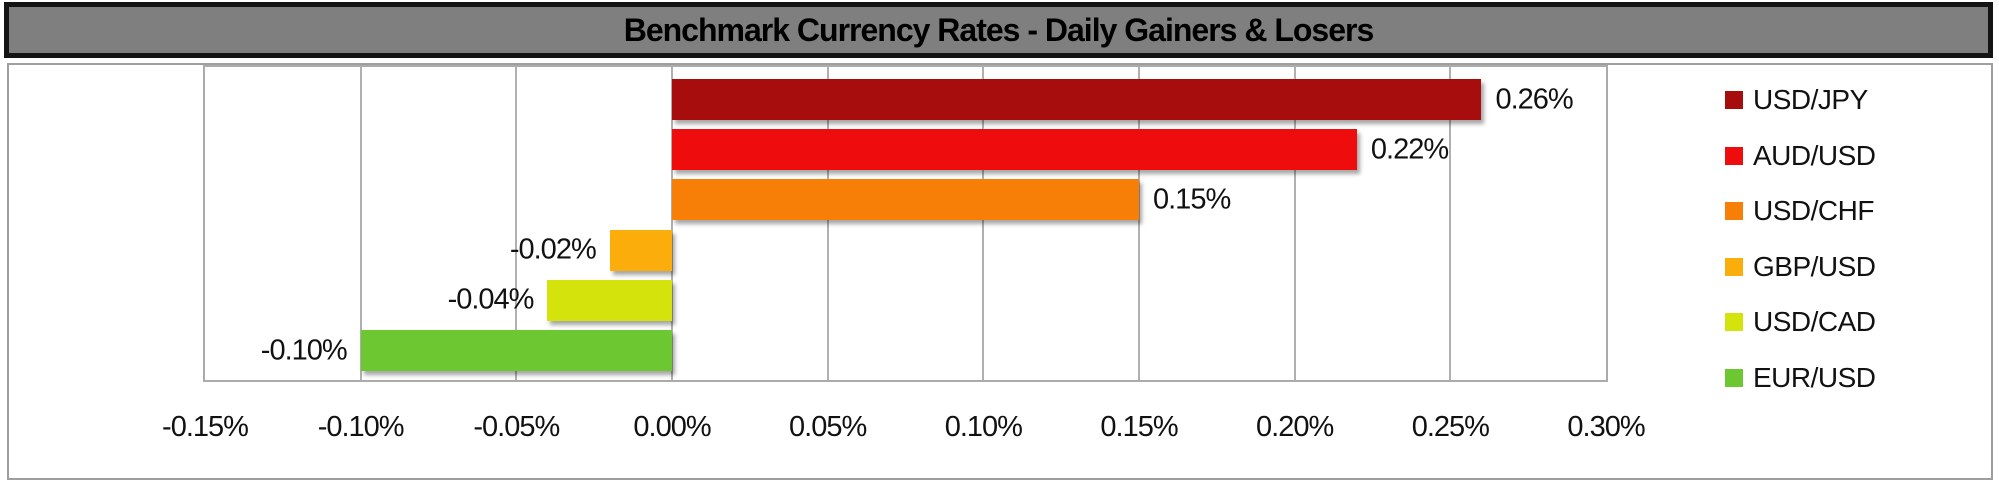 This screenshot has width=1999, height=491. Describe the element at coordinates (1409, 149) in the screenshot. I see `bar-value-label: 0.22%` at that location.